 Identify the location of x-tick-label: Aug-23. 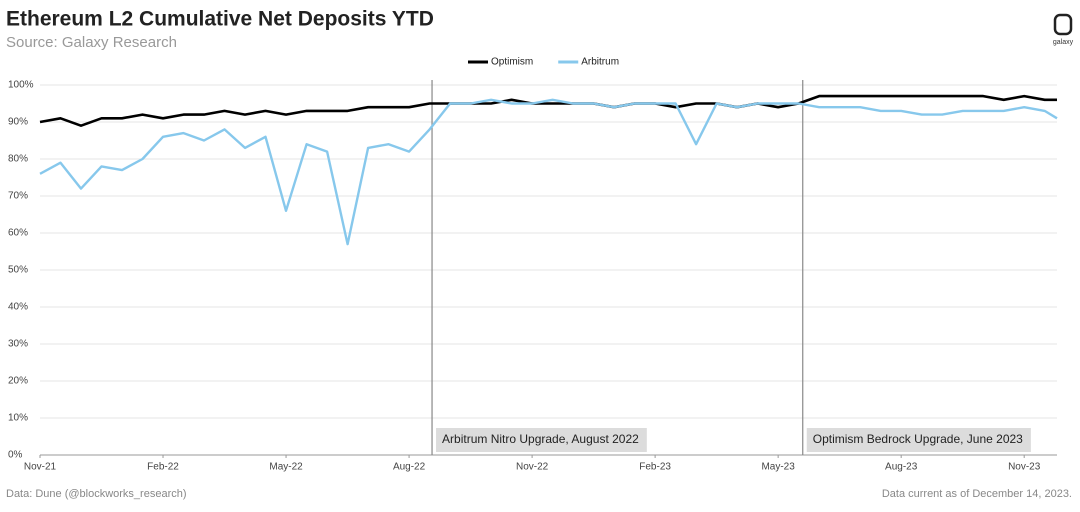
(901, 467).